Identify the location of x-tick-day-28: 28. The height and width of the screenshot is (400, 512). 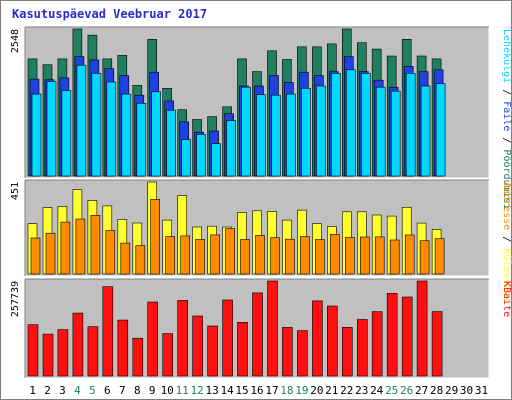
(436, 390).